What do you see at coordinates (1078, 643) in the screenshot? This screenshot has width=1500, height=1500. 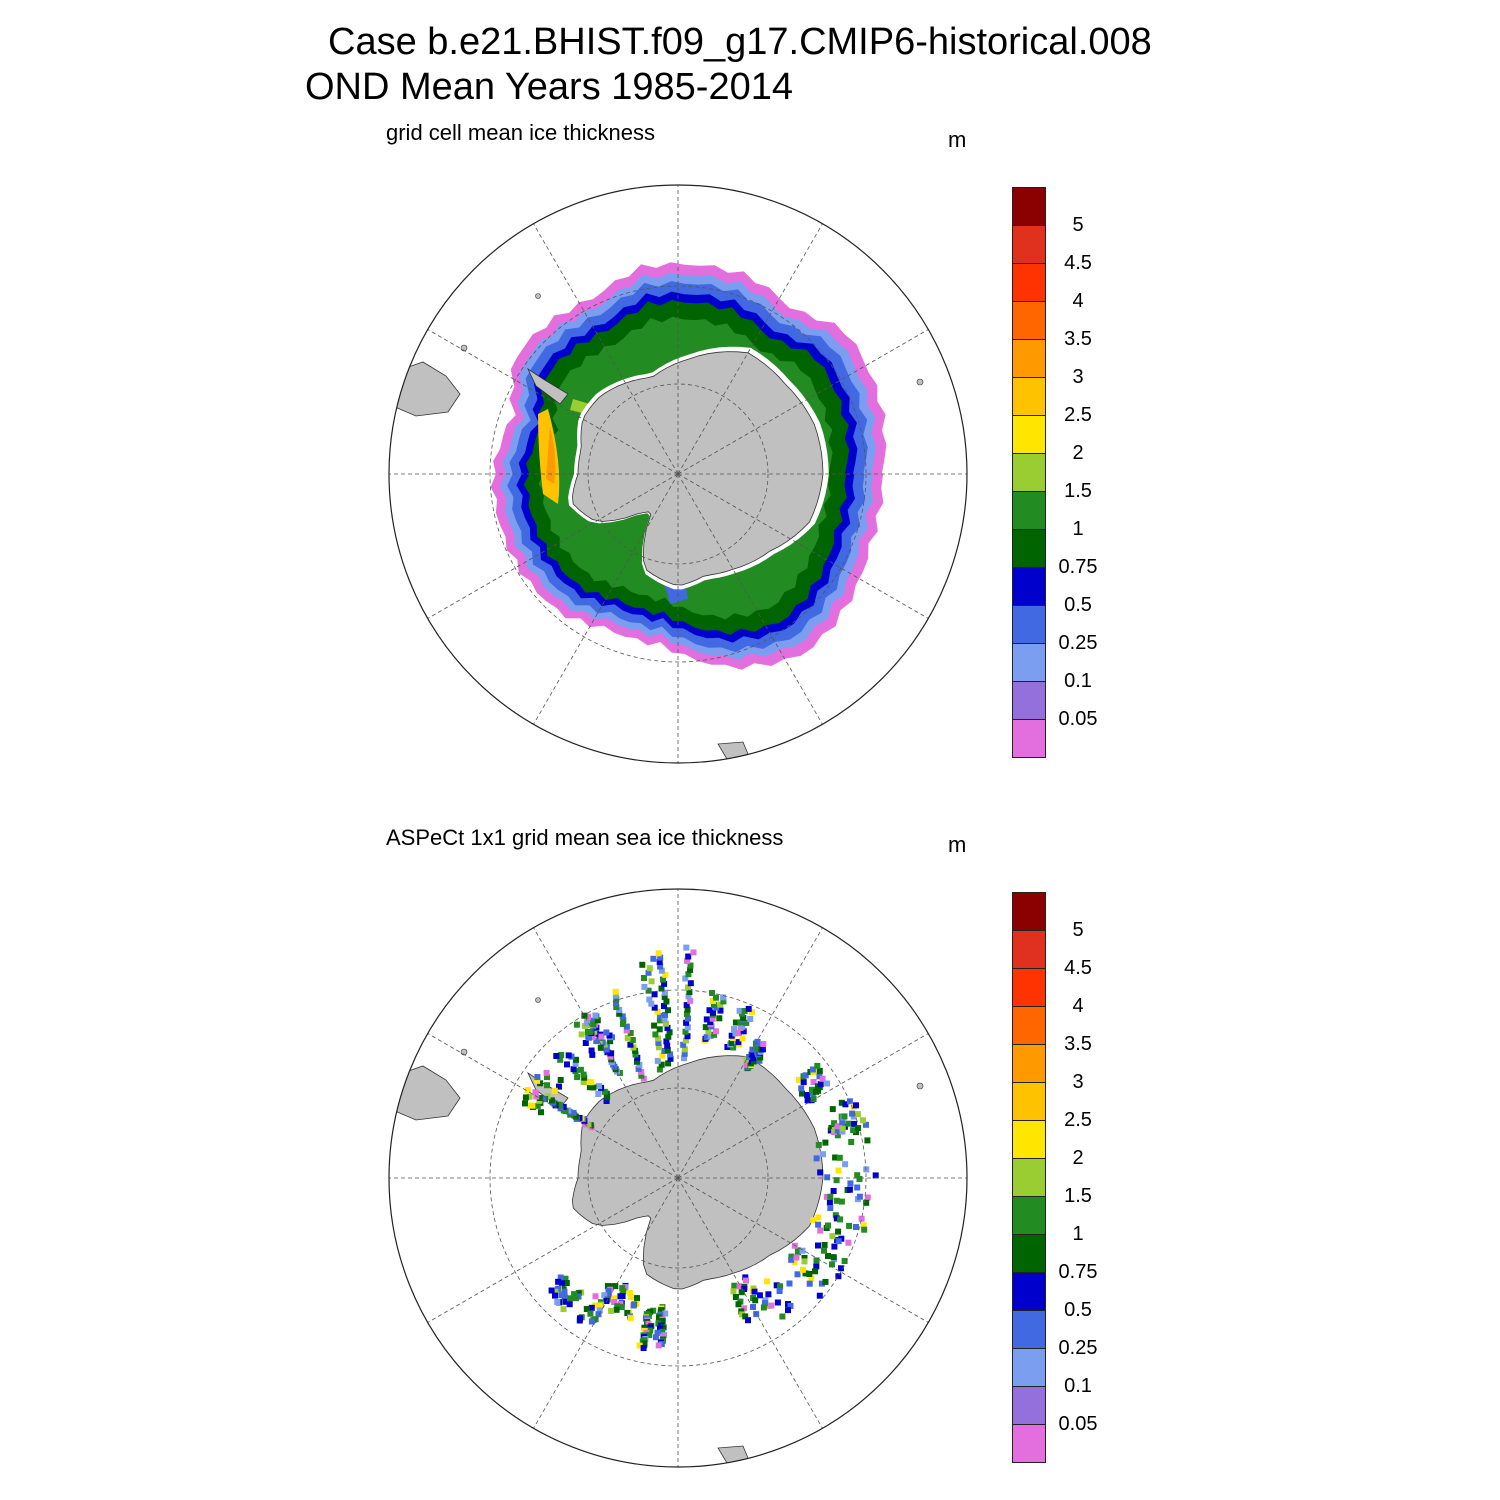 I see `colorbar-tick-label: 0.25` at bounding box center [1078, 643].